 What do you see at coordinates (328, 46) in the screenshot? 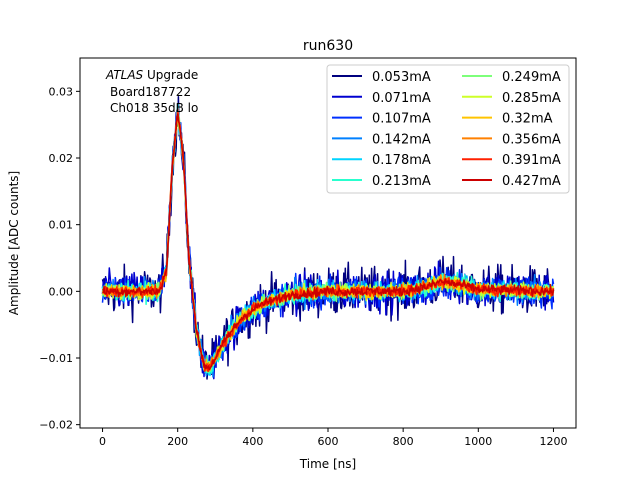
I see `chart-title: run630` at bounding box center [328, 46].